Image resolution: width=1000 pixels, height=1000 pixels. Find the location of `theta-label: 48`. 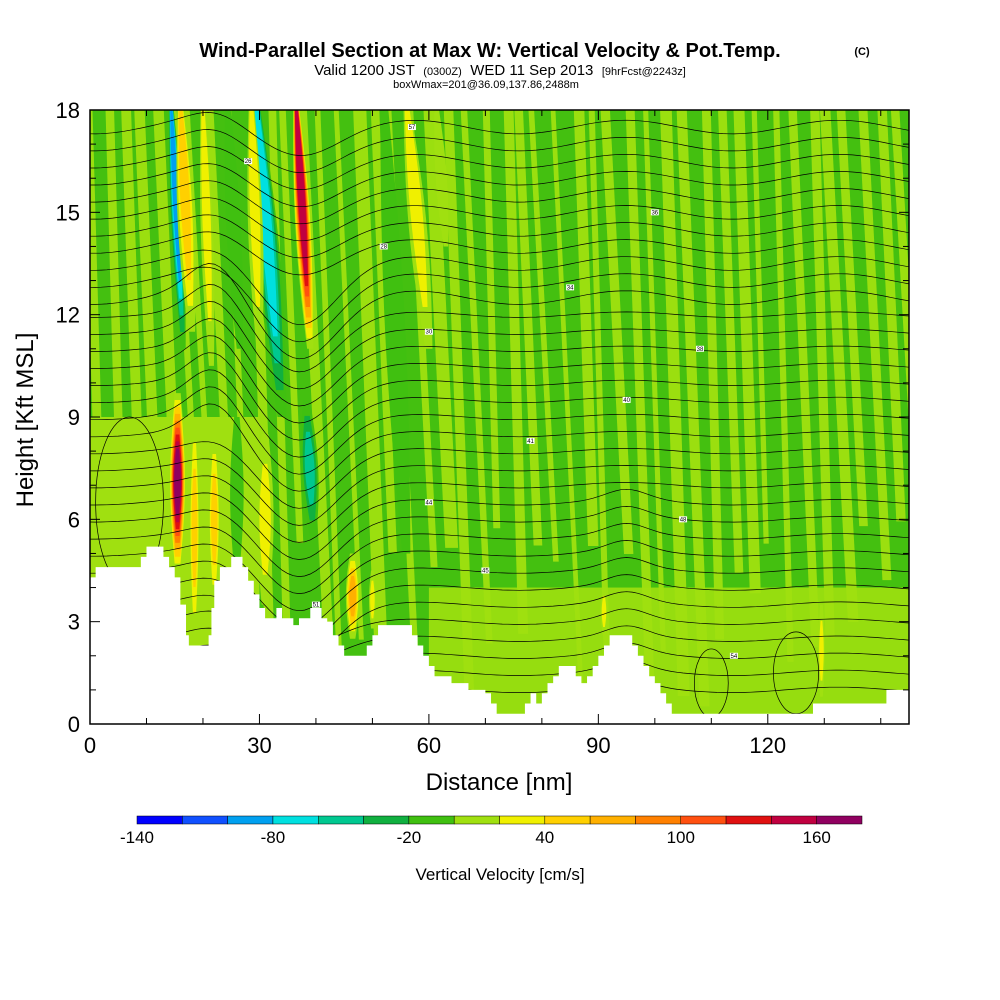

theta-label: 48 is located at coordinates (683, 520).